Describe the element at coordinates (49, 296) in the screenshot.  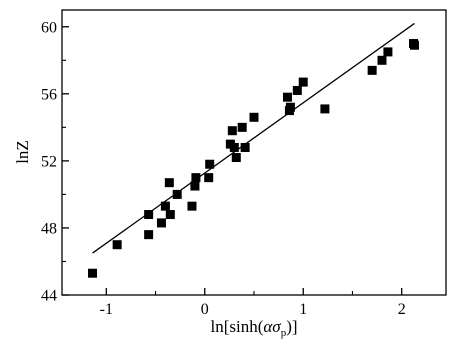
I see `y-tick-label-0: 44` at that location.